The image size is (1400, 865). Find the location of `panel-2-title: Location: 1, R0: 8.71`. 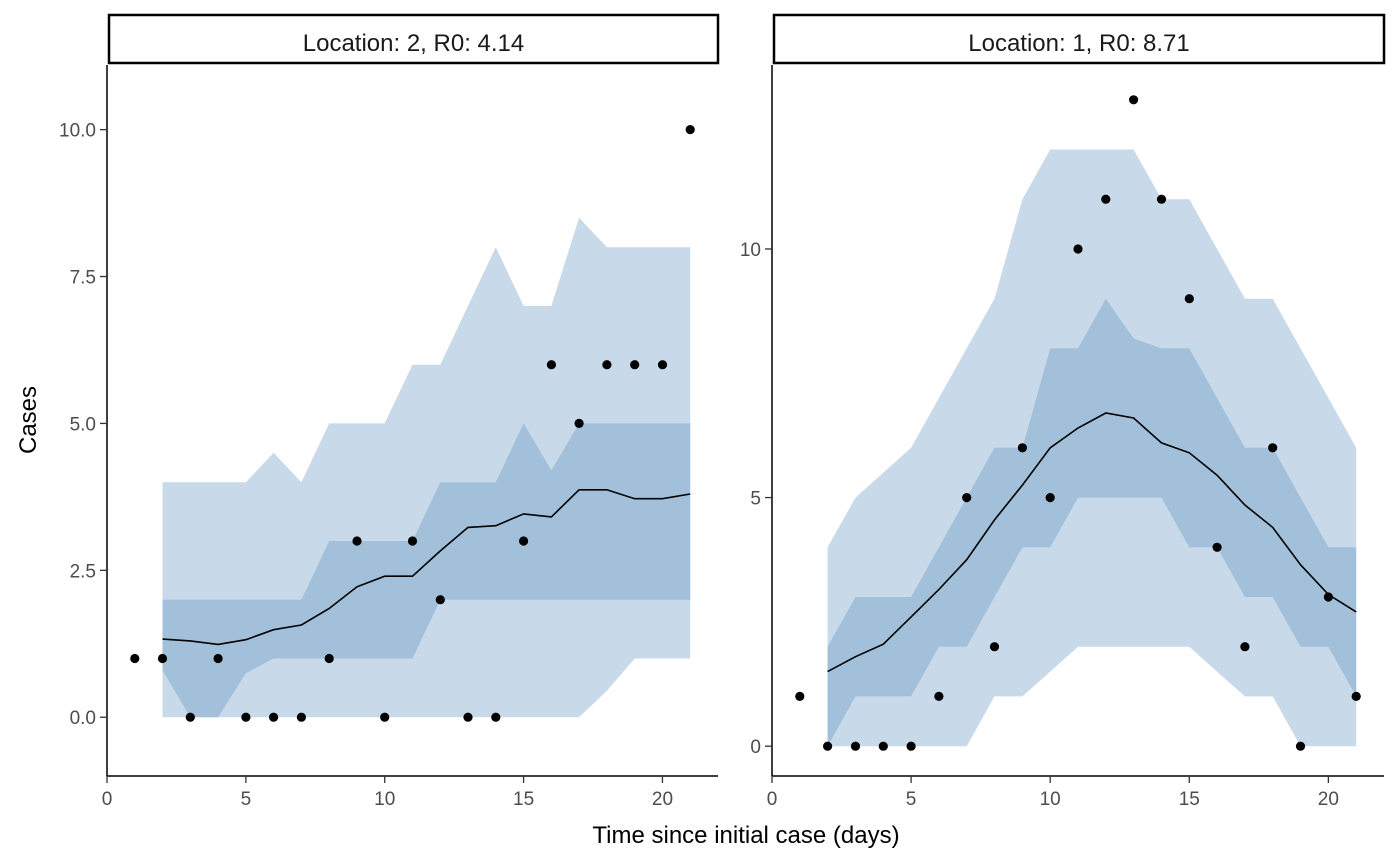

panel-2-title: Location: 1, R0: 8.71 is located at coordinates (1078, 43).